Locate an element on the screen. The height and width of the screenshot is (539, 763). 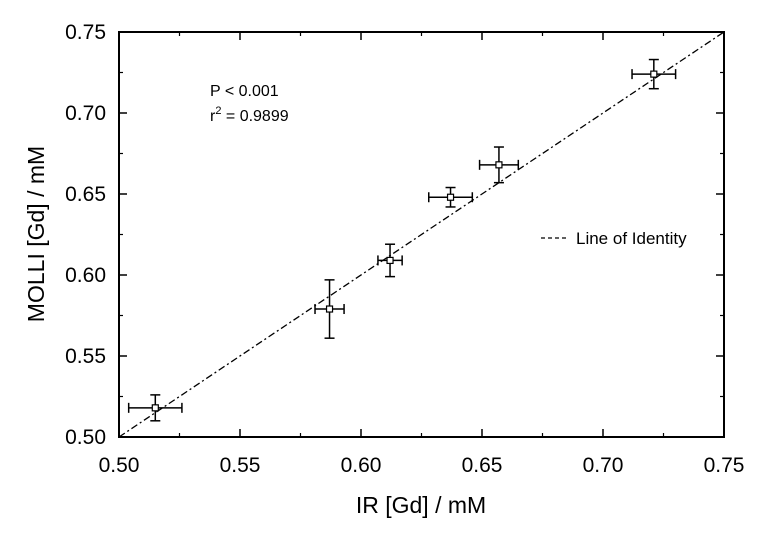
x-tick-label: 0.65 is located at coordinates (482, 465).